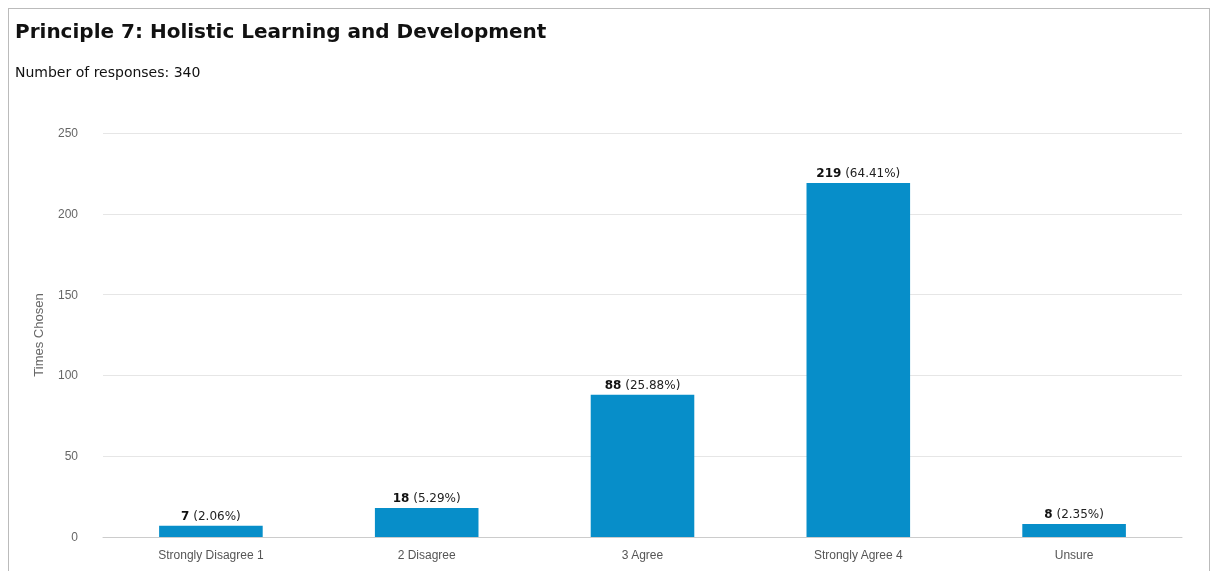  Describe the element at coordinates (68, 133) in the screenshot. I see `y-tick-label: 250` at that location.